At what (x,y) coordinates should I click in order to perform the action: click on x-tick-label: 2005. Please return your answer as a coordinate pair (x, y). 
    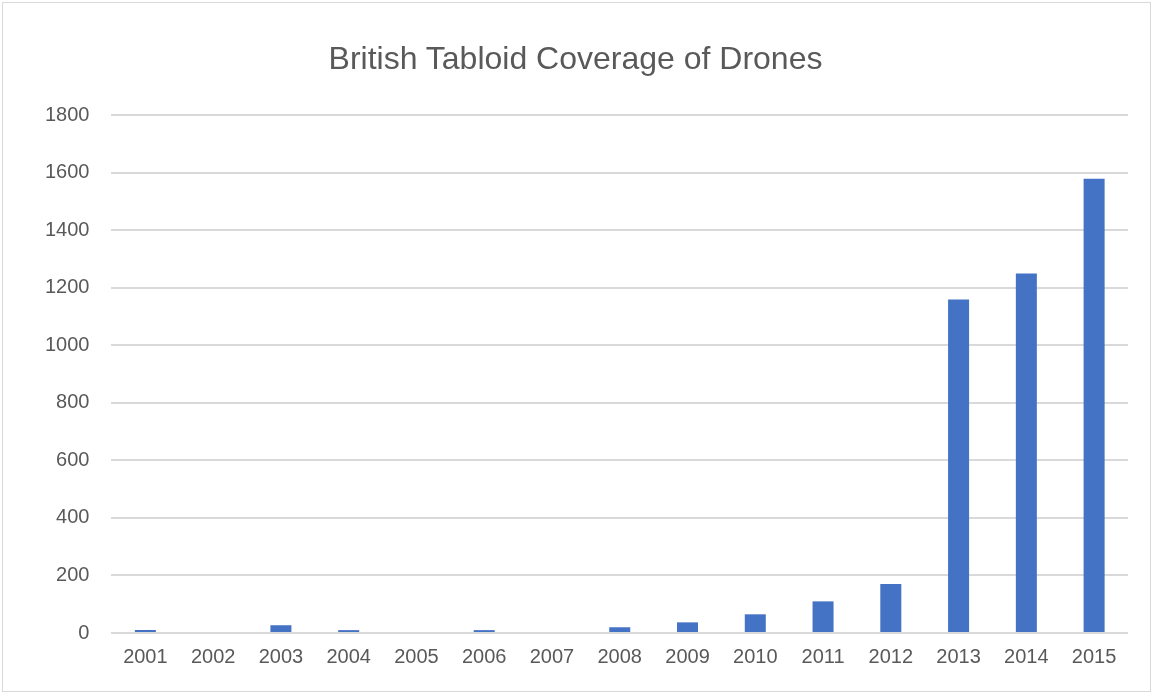
    Looking at the image, I should click on (416, 655).